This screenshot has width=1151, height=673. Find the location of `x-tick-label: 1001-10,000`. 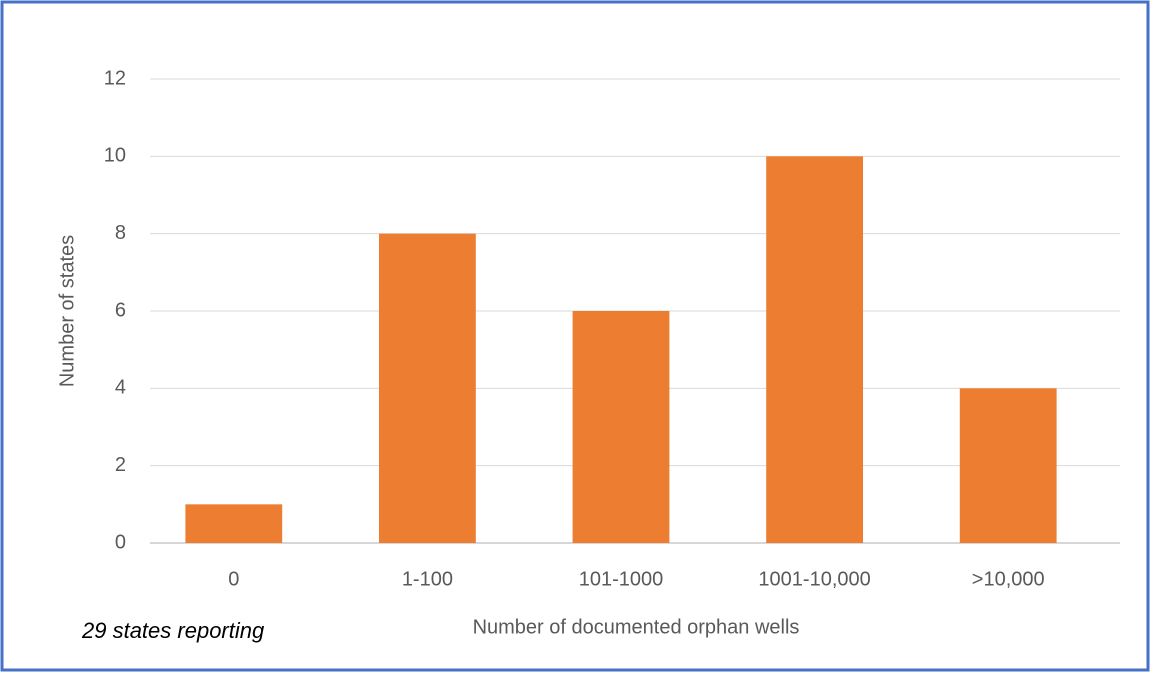

x-tick-label: 1001-10,000 is located at coordinates (814, 579).